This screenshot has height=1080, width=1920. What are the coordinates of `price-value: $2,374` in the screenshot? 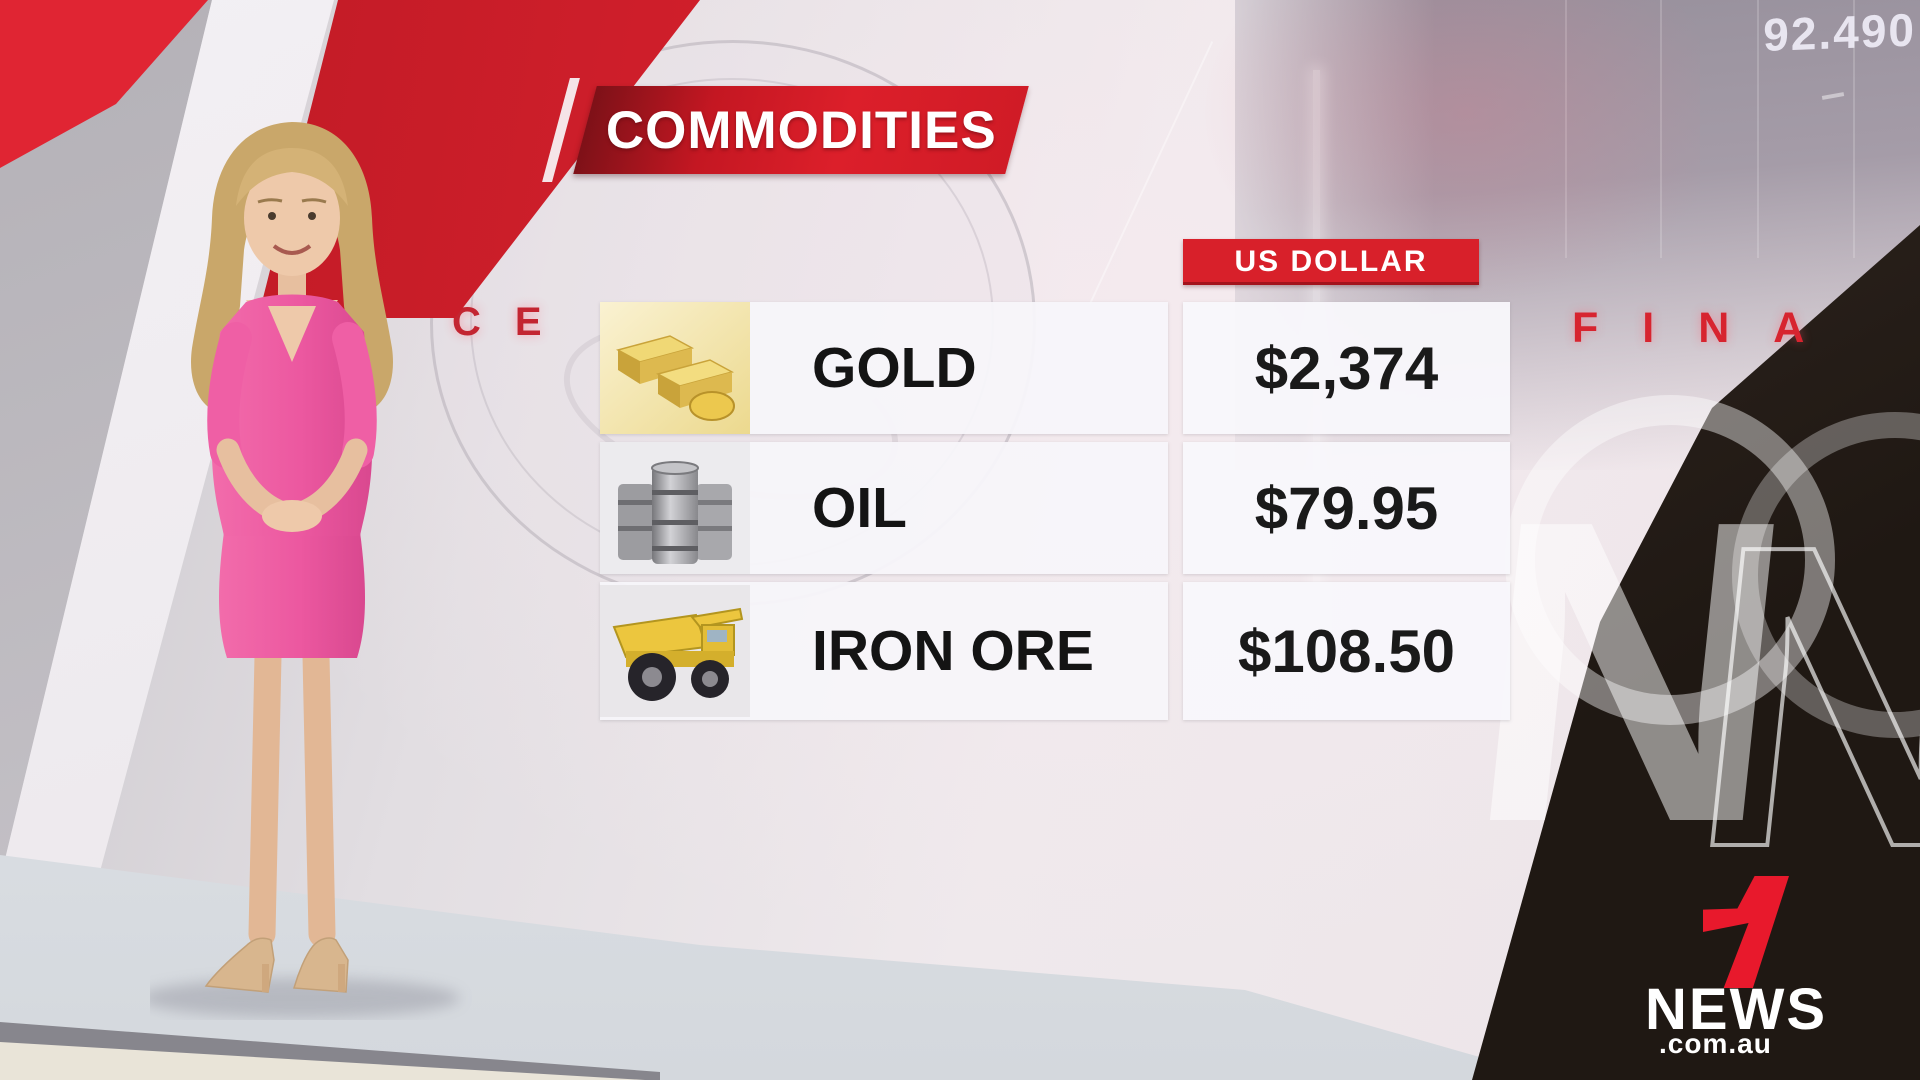 It's located at (1346, 368).